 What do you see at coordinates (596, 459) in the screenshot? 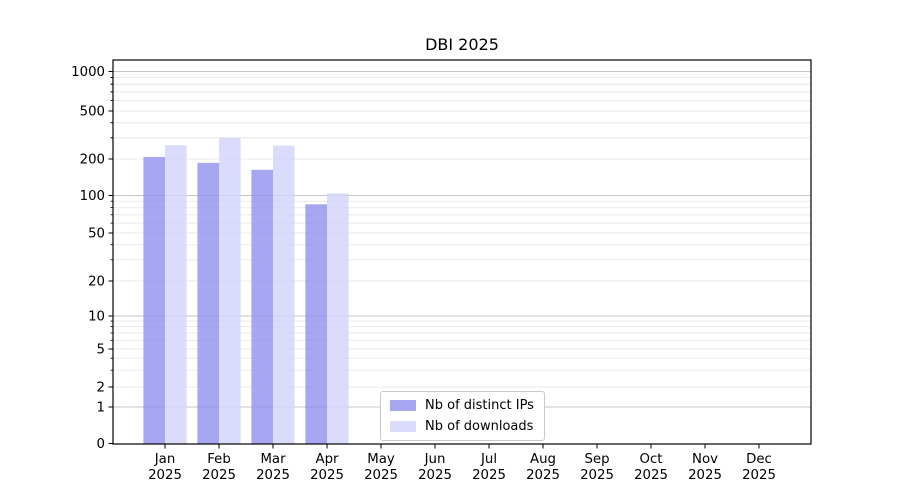
I see `x-tick-label-month: Sep` at bounding box center [596, 459].